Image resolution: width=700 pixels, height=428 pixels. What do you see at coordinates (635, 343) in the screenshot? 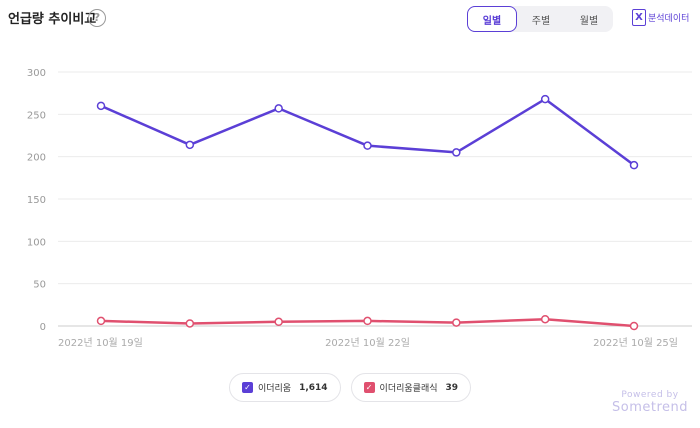
I see `x-tick-label: 2022년 10월 25일` at bounding box center [635, 343].